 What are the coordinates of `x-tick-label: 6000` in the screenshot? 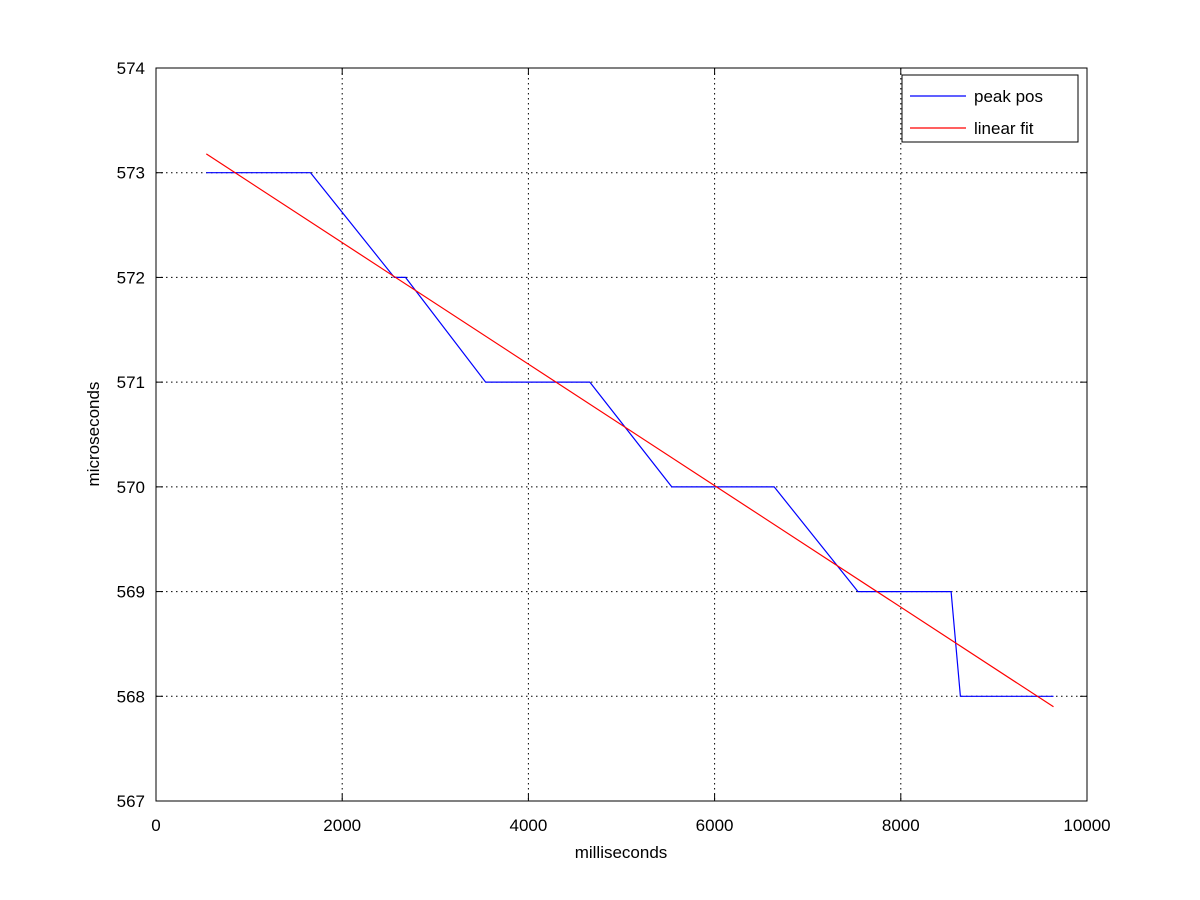 It's located at (715, 825).